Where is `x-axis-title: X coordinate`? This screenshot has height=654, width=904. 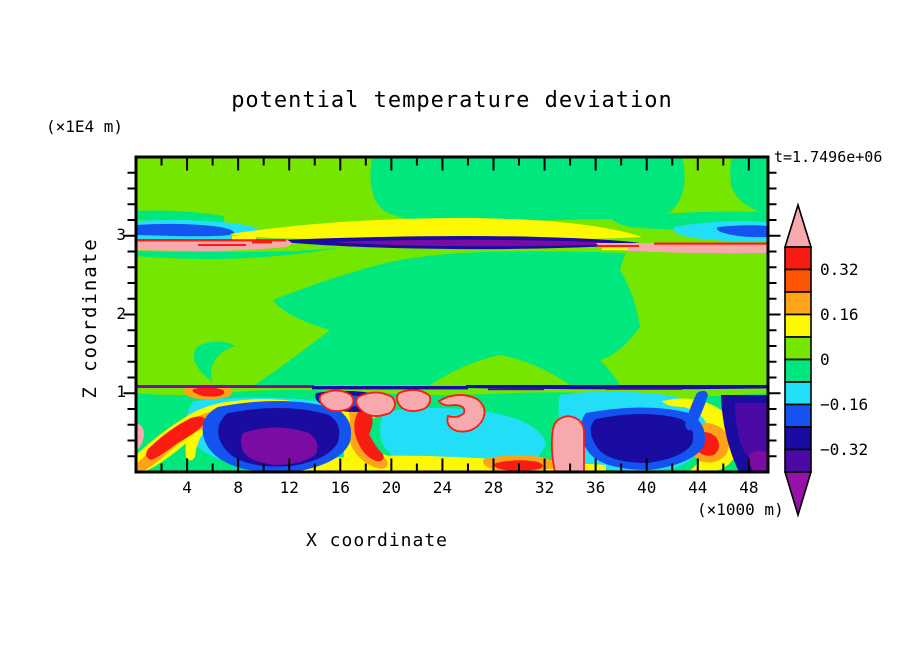
x-axis-title: X coordinate is located at coordinates (377, 540).